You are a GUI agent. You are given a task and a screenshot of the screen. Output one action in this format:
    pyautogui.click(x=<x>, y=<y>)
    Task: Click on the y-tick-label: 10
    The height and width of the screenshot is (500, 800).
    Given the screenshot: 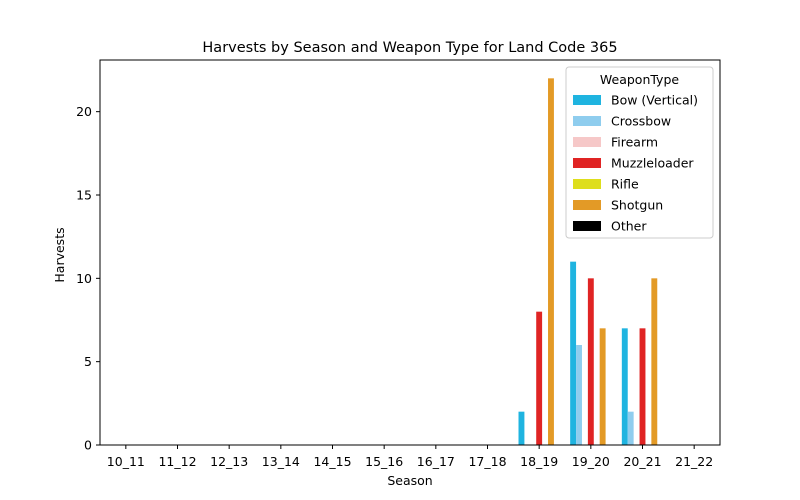 What is the action you would take?
    pyautogui.click(x=84, y=278)
    